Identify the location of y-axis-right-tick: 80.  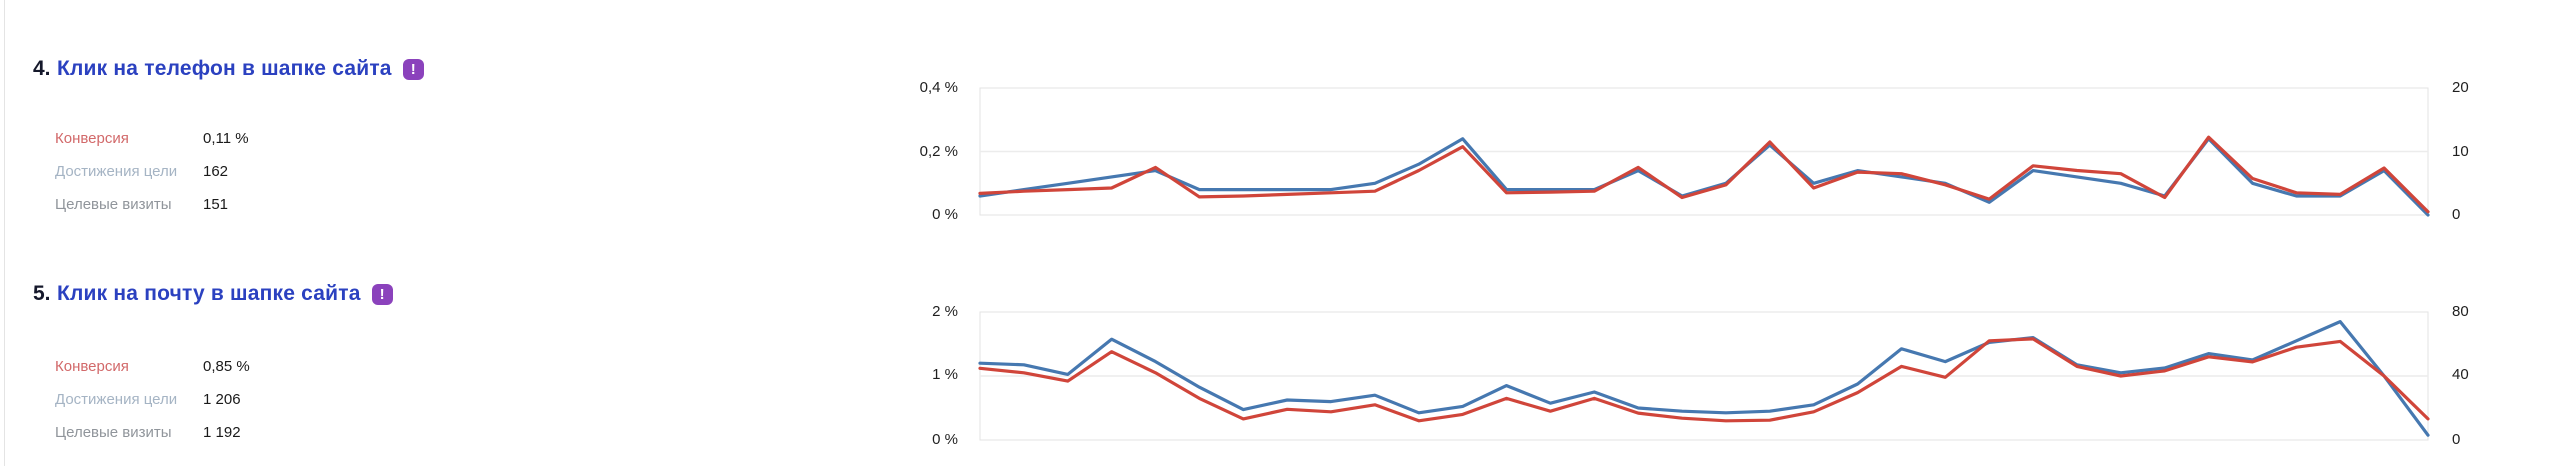
(2460, 311).